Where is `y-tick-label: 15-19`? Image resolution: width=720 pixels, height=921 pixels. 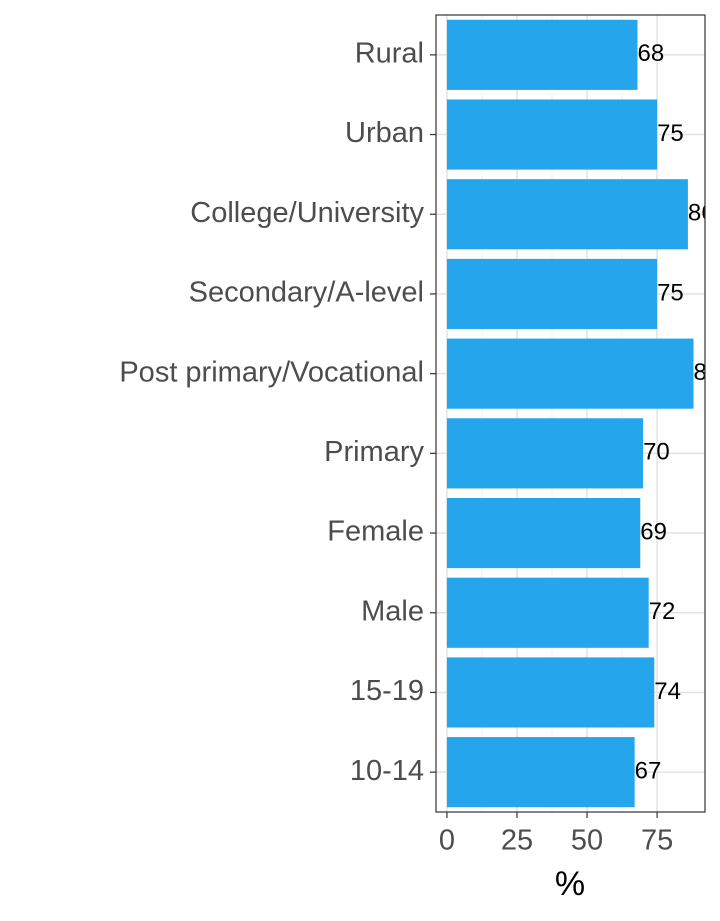 y-tick-label: 15-19 is located at coordinates (387, 691).